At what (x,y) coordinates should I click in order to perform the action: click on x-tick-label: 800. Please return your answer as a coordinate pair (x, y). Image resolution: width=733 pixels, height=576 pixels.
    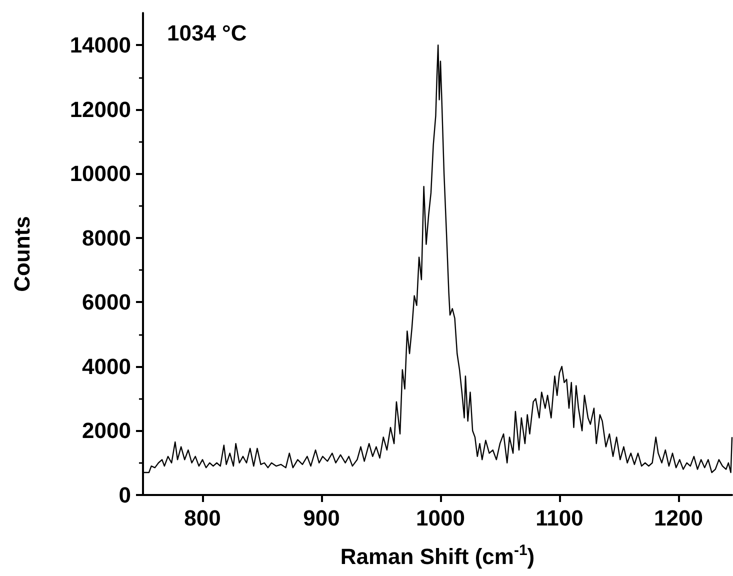
    Looking at the image, I should click on (202, 518).